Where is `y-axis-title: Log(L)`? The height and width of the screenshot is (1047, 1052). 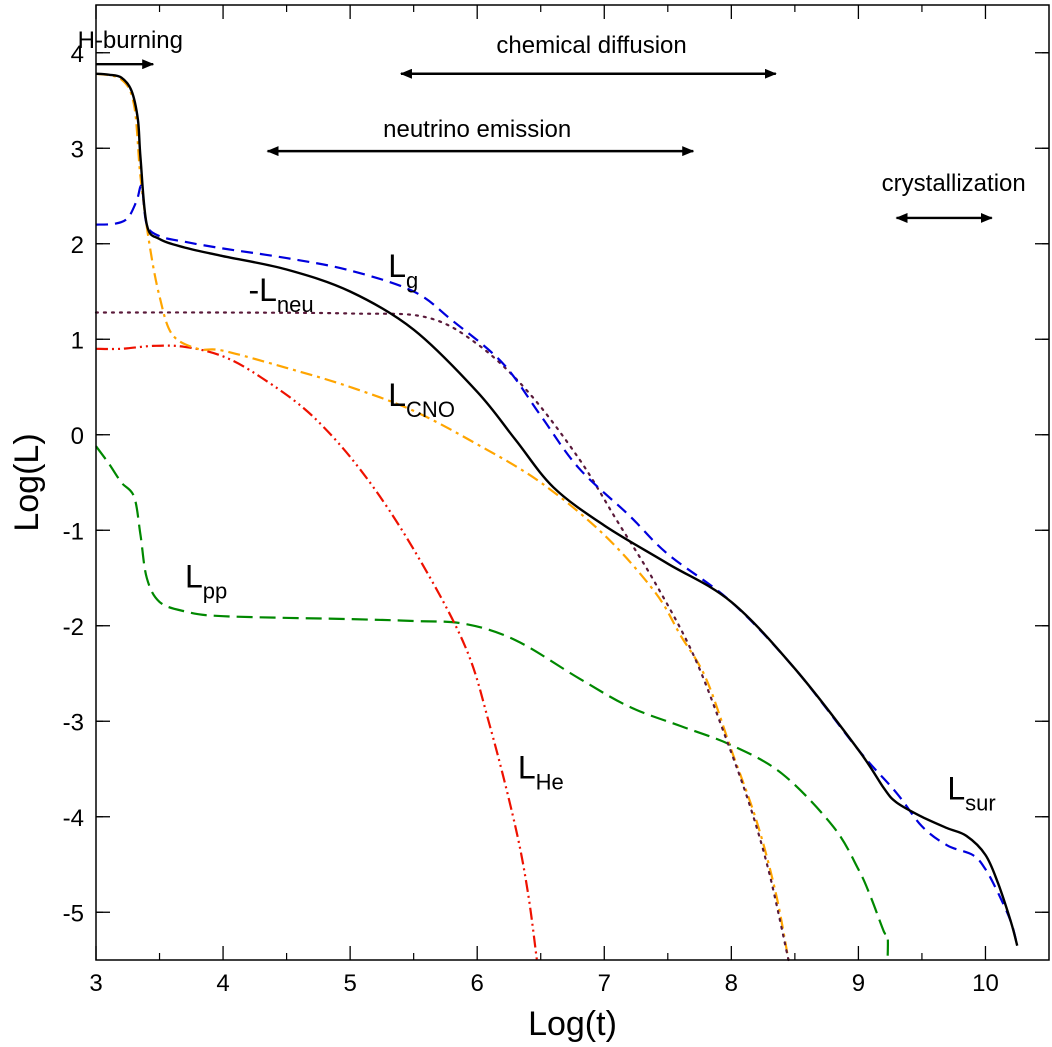
y-axis-title: Log(L) is located at coordinates (27, 482).